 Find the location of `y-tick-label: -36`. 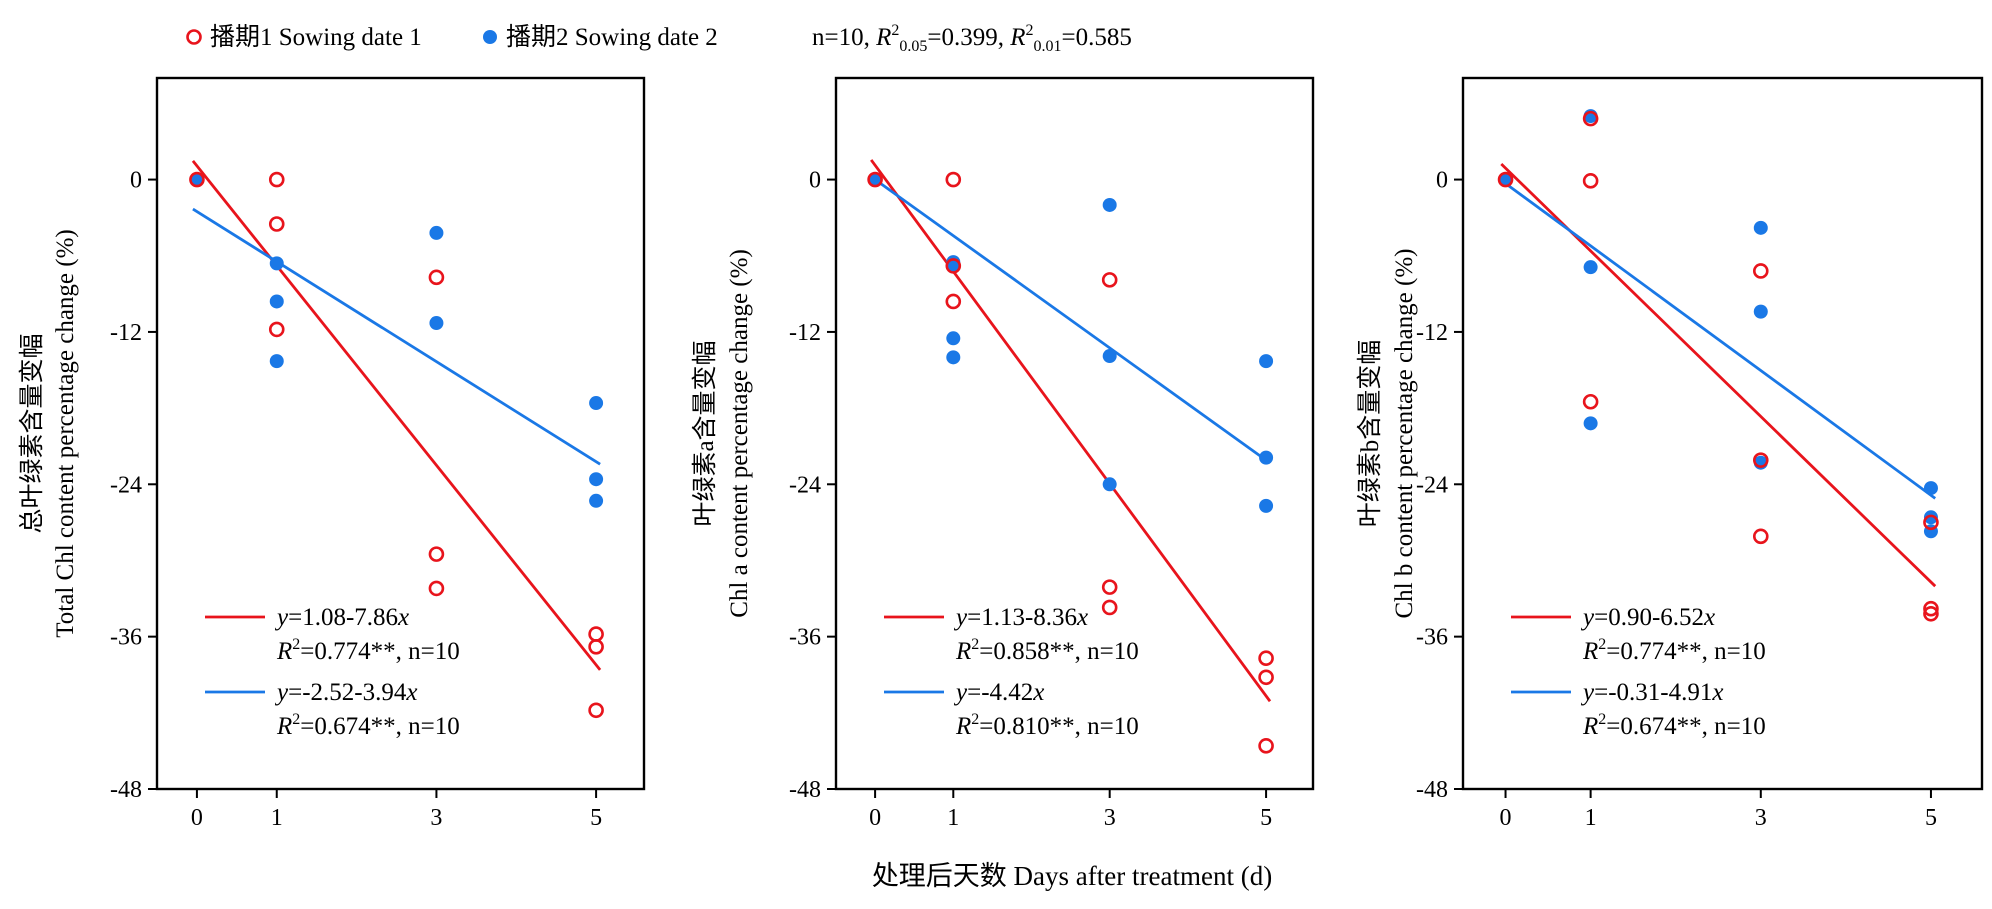

y-tick-label: -36 is located at coordinates (805, 638).